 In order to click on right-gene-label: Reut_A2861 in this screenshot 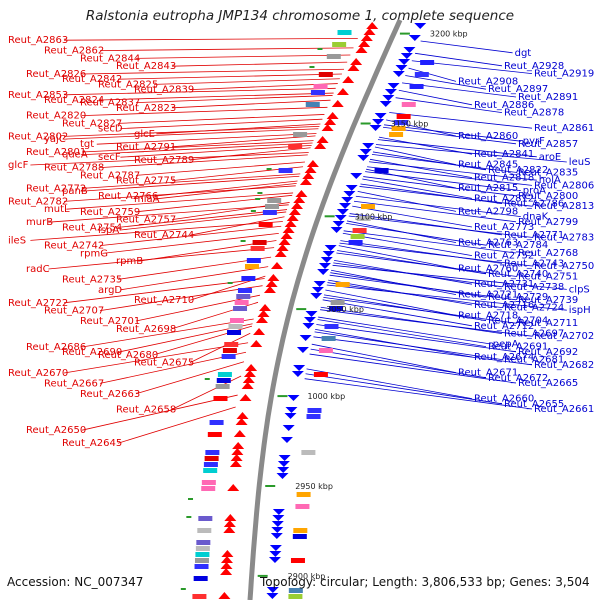, I will do `click(564, 128)`.